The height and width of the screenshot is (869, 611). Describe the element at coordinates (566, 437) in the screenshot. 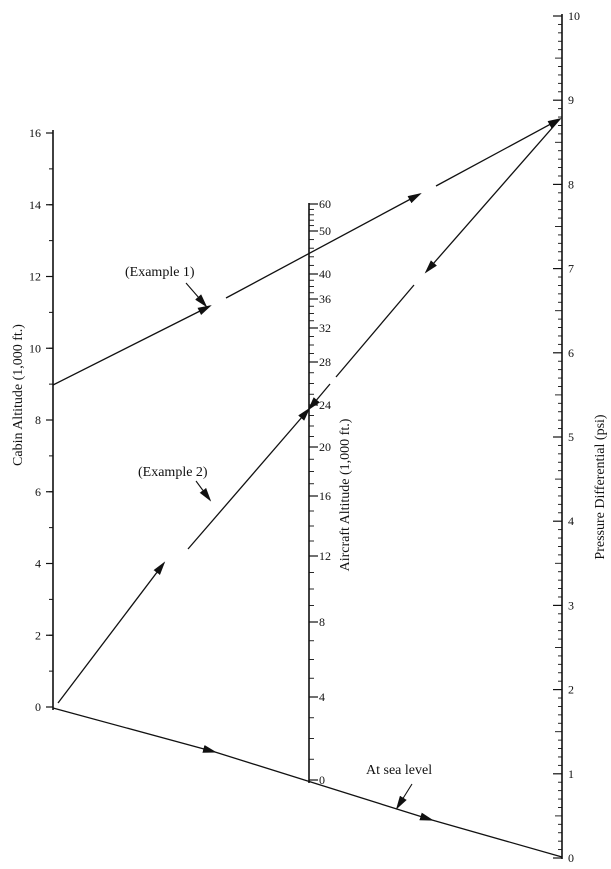

I see `pressure-differential-ticks: 0 1 2 3 4 5 6 7 8 9 10` at that location.